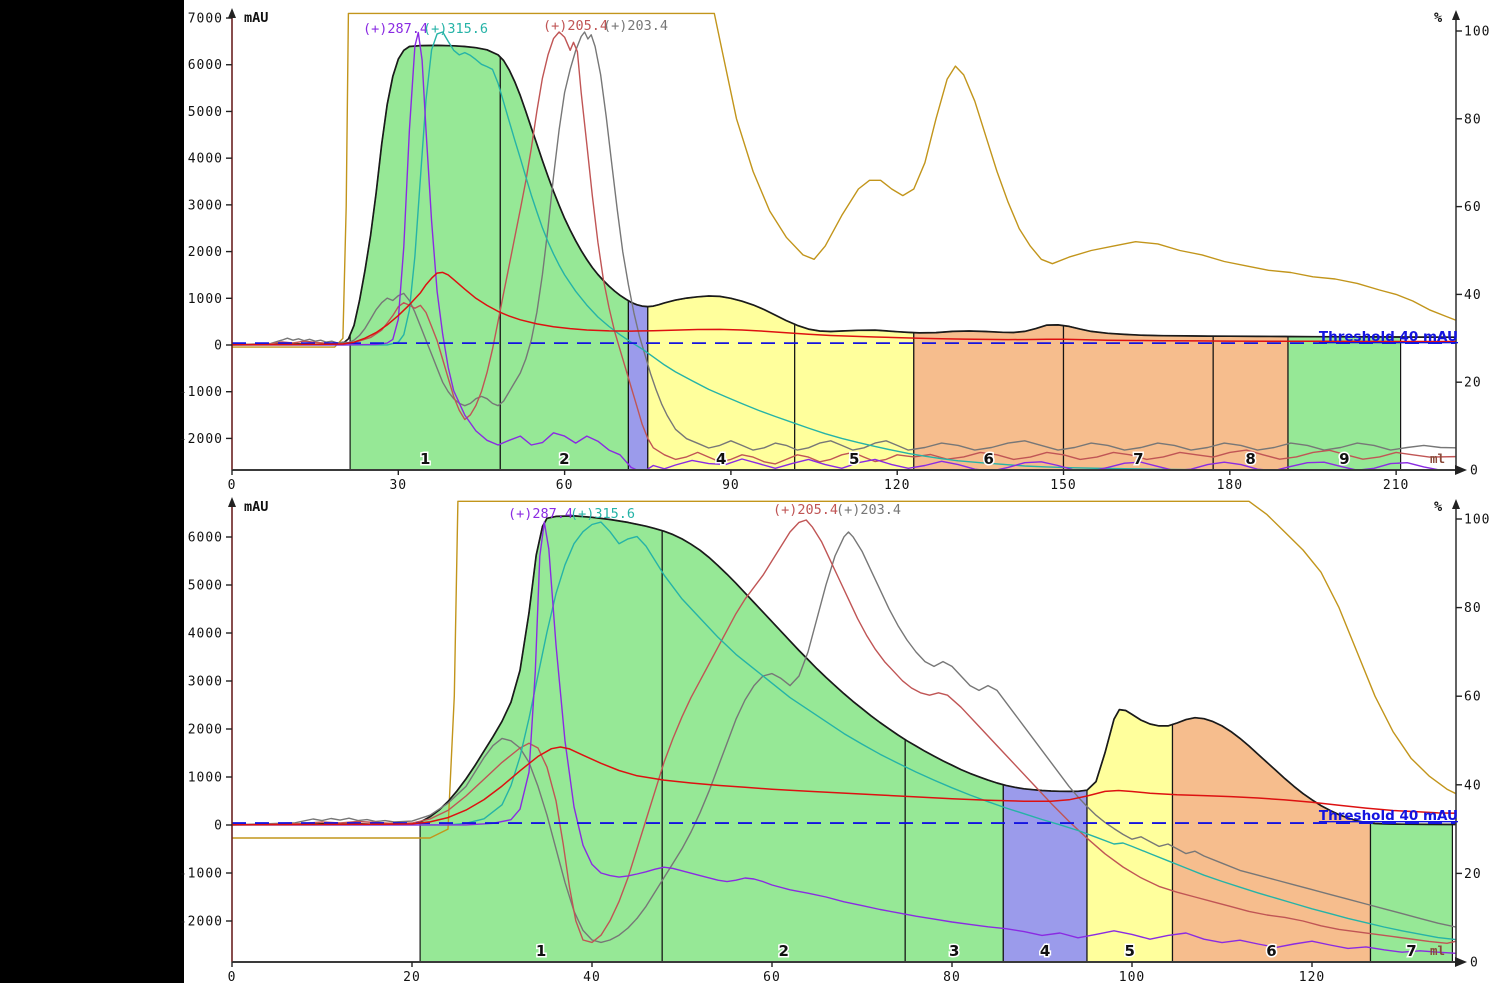 This screenshot has width=1498, height=983. What do you see at coordinates (455, 29) in the screenshot?
I see `legend-item-315.6: (+)315.6` at bounding box center [455, 29].